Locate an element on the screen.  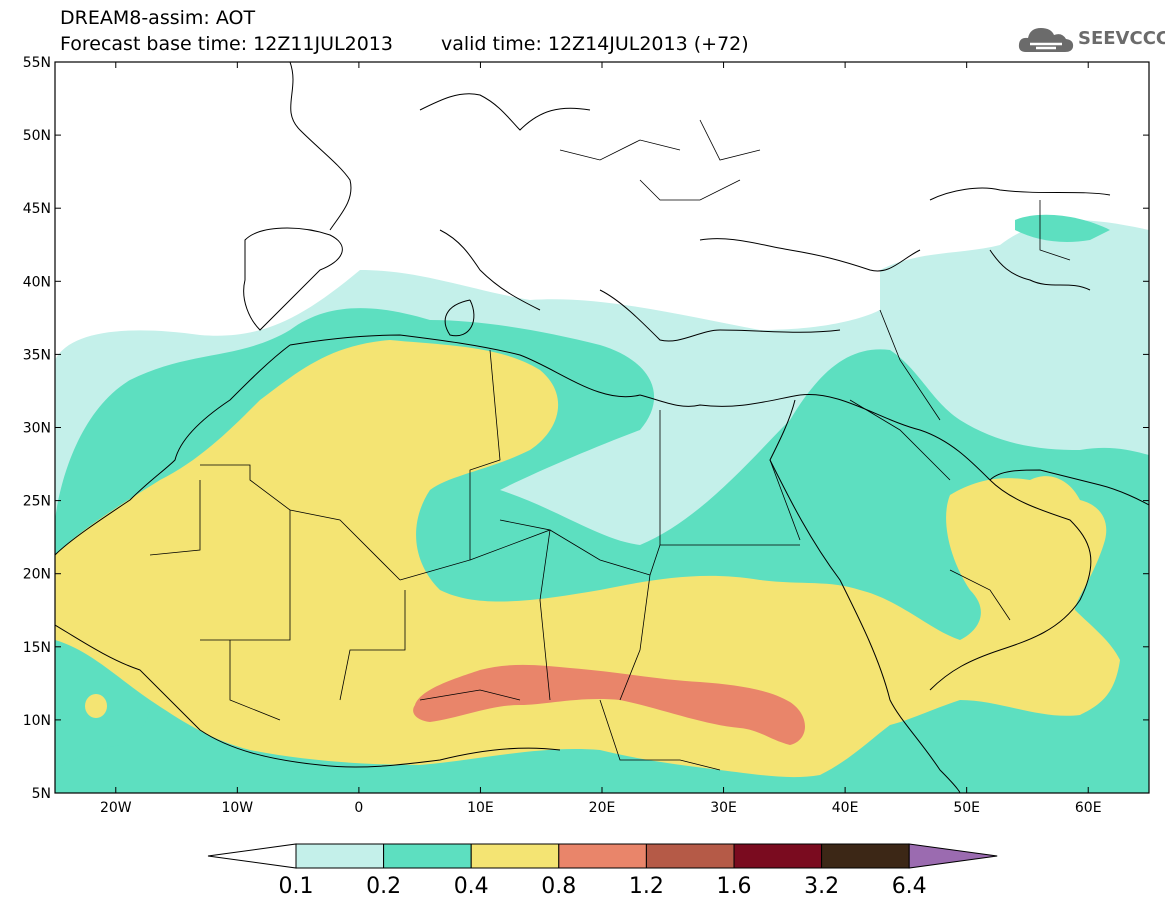
lon-tick-label: 40E is located at coordinates (845, 808).